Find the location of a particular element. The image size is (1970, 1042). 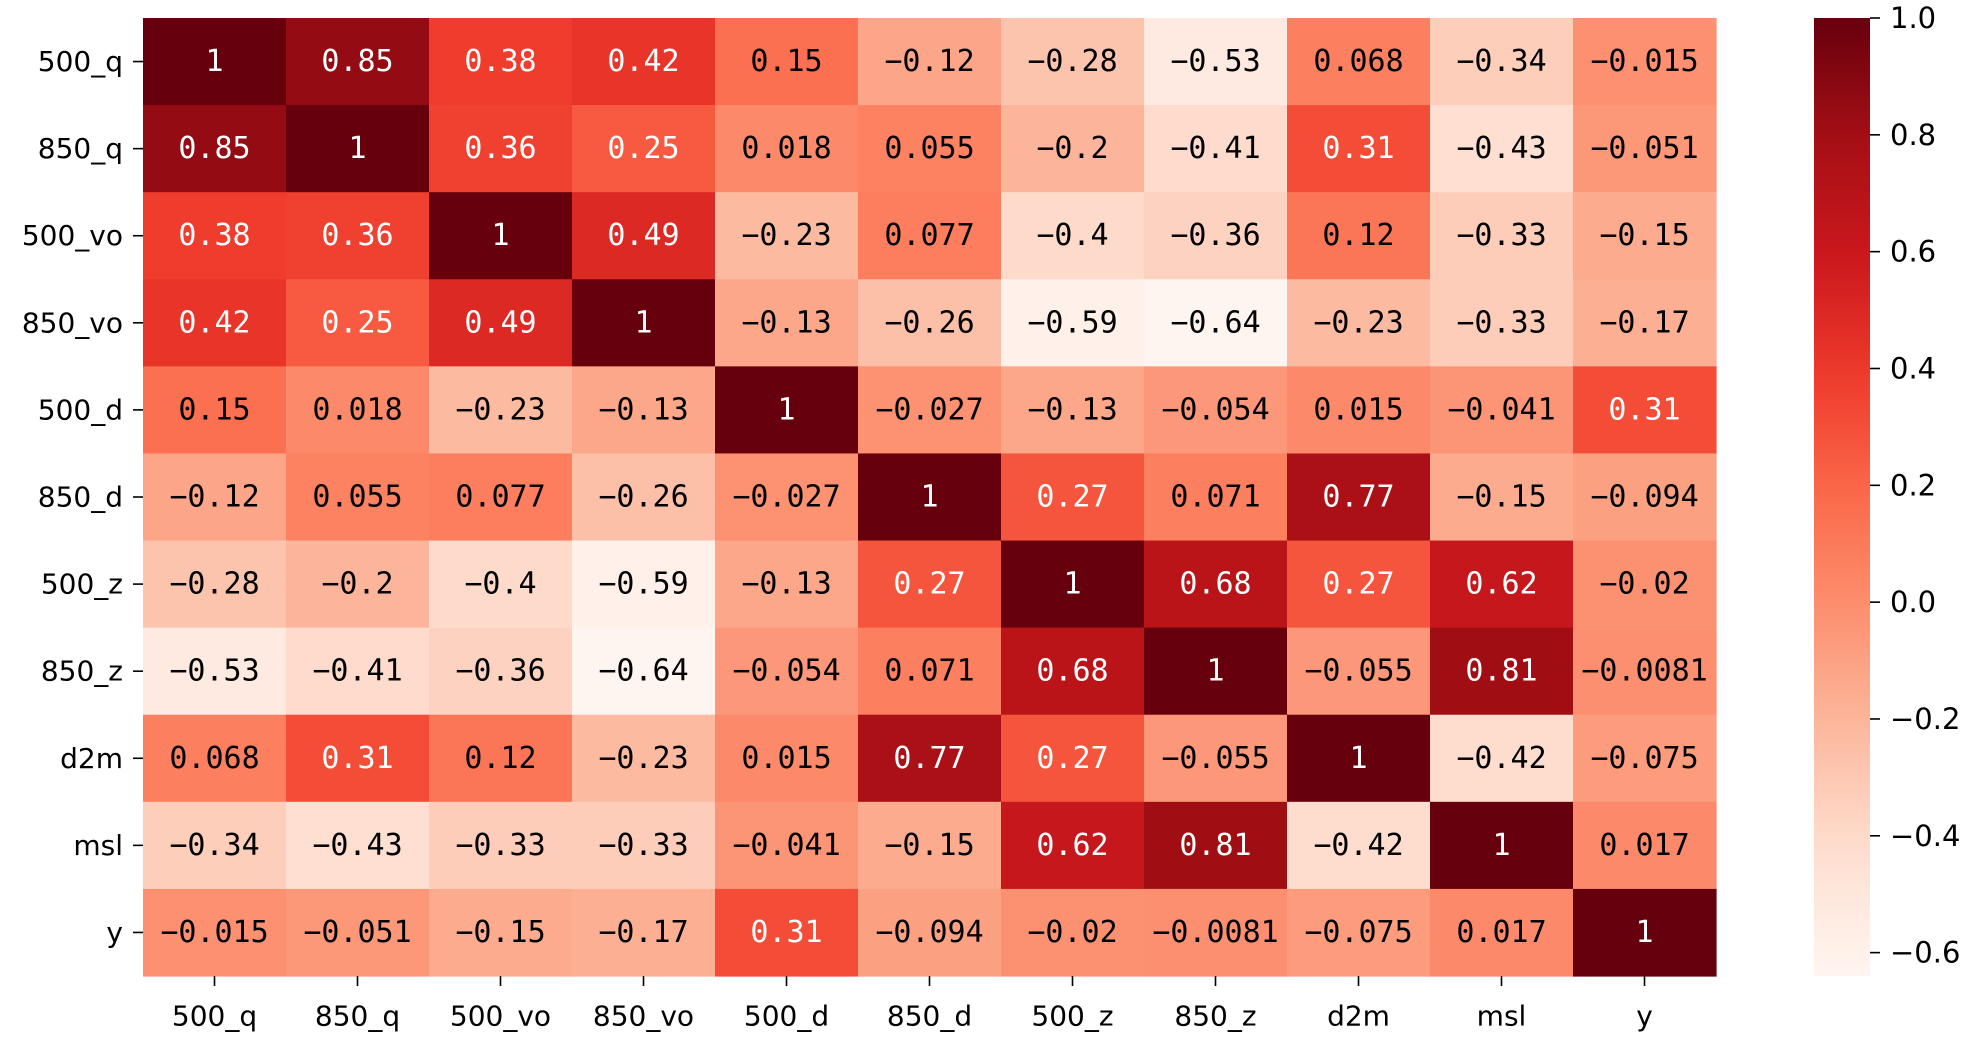

cell-value-label: −0.051 is located at coordinates (1644, 148).